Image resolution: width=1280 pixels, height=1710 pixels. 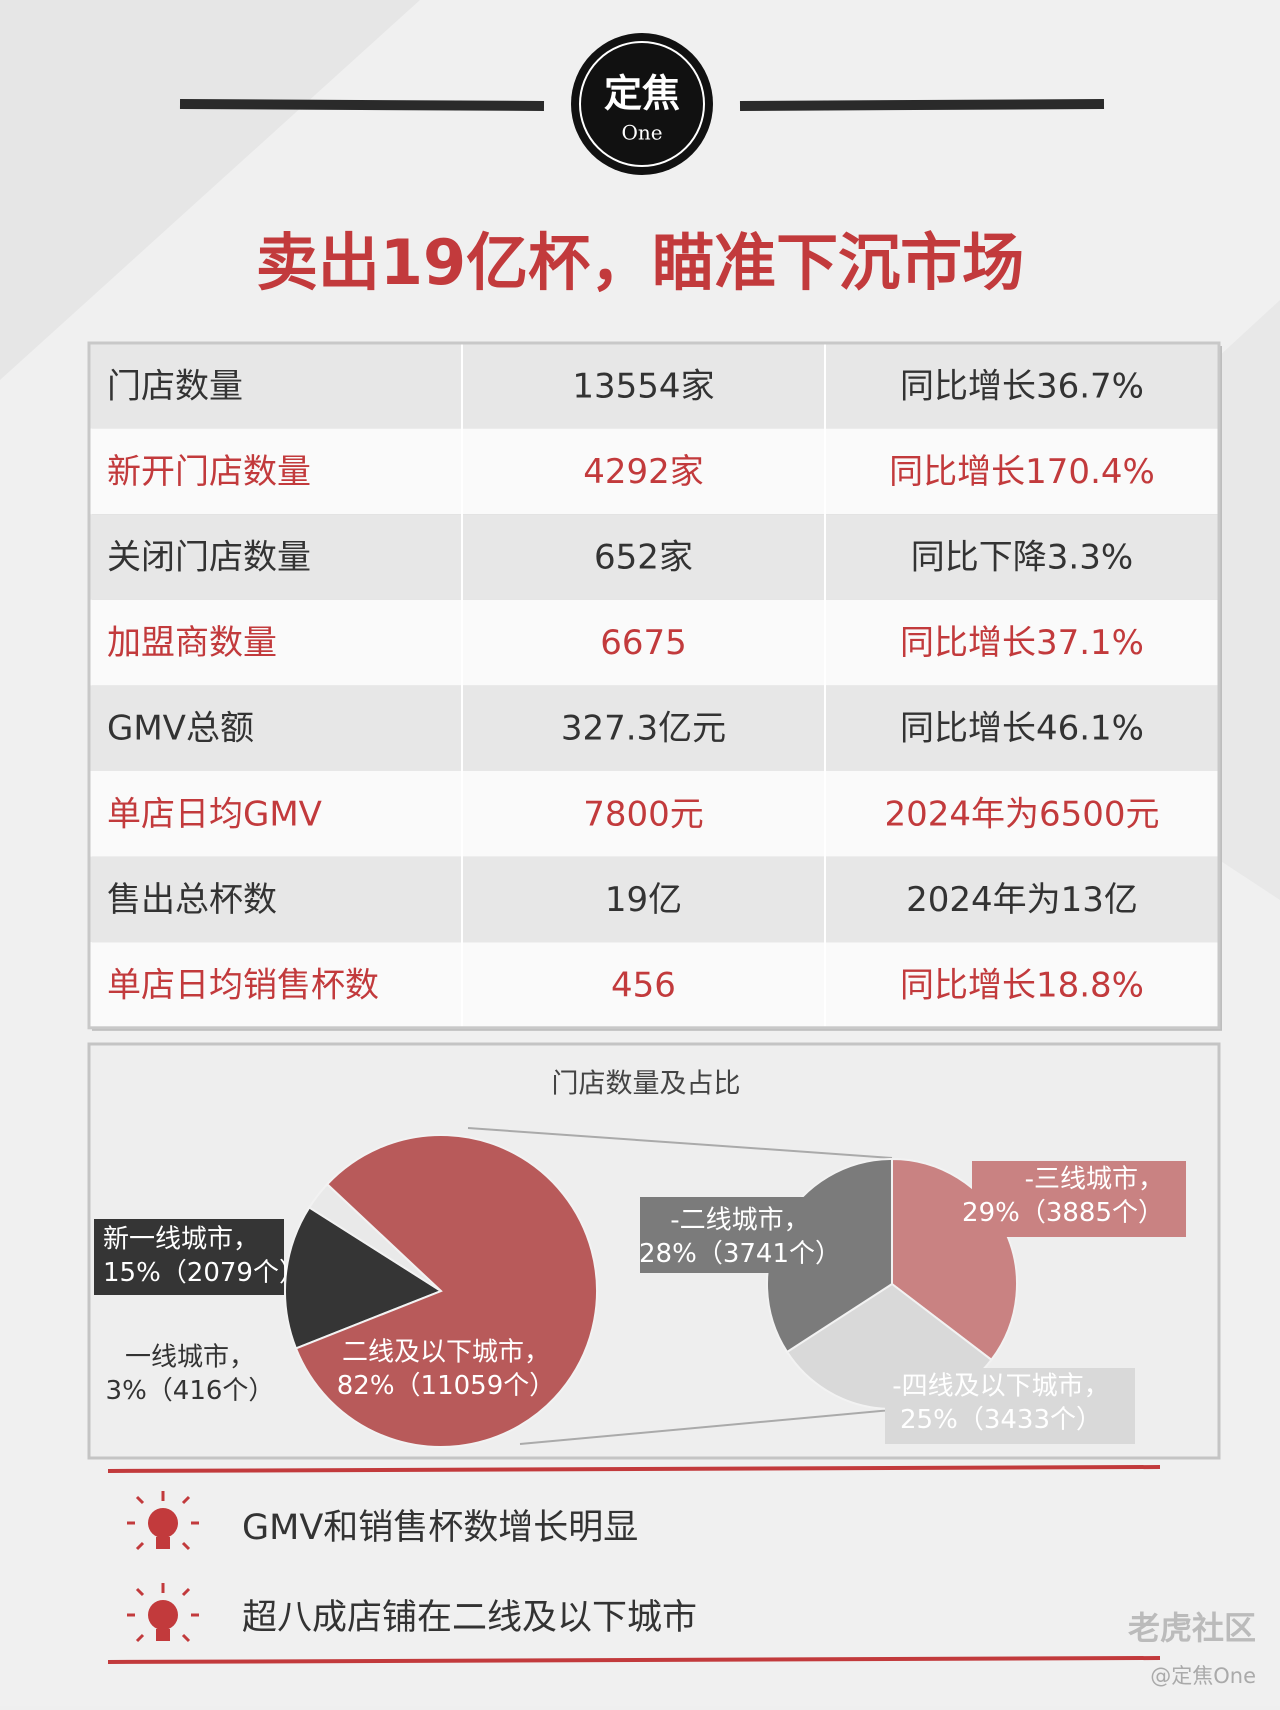 I want to click on logo-sub: One, so click(x=641, y=133).